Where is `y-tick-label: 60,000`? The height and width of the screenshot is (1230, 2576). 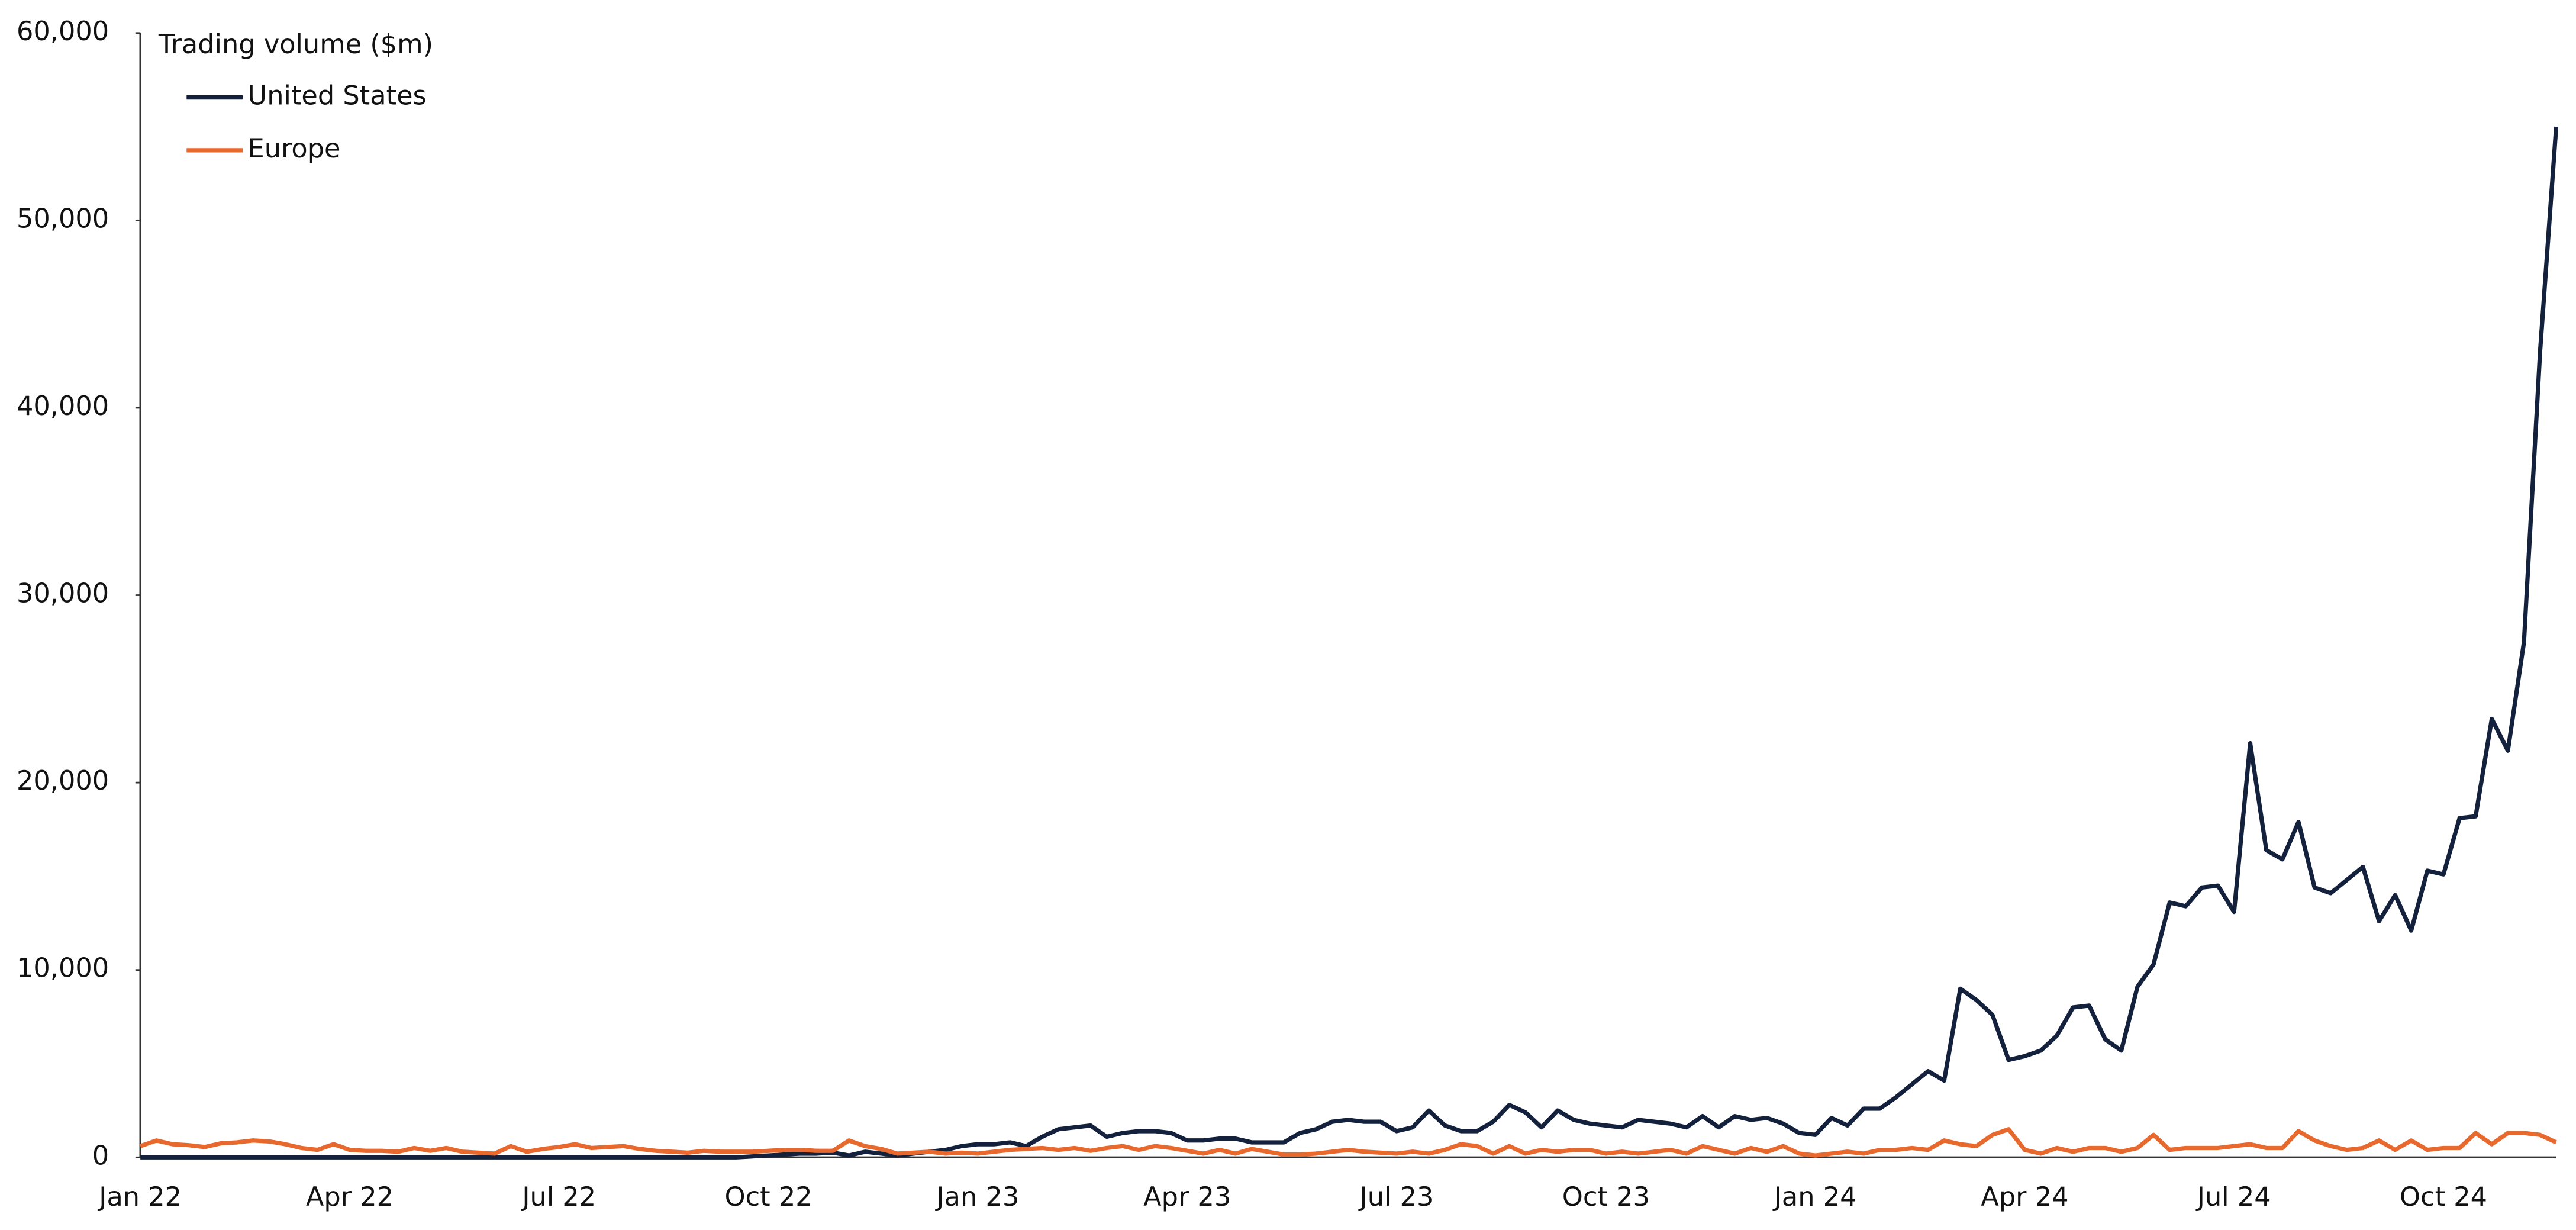 y-tick-label: 60,000 is located at coordinates (63, 32).